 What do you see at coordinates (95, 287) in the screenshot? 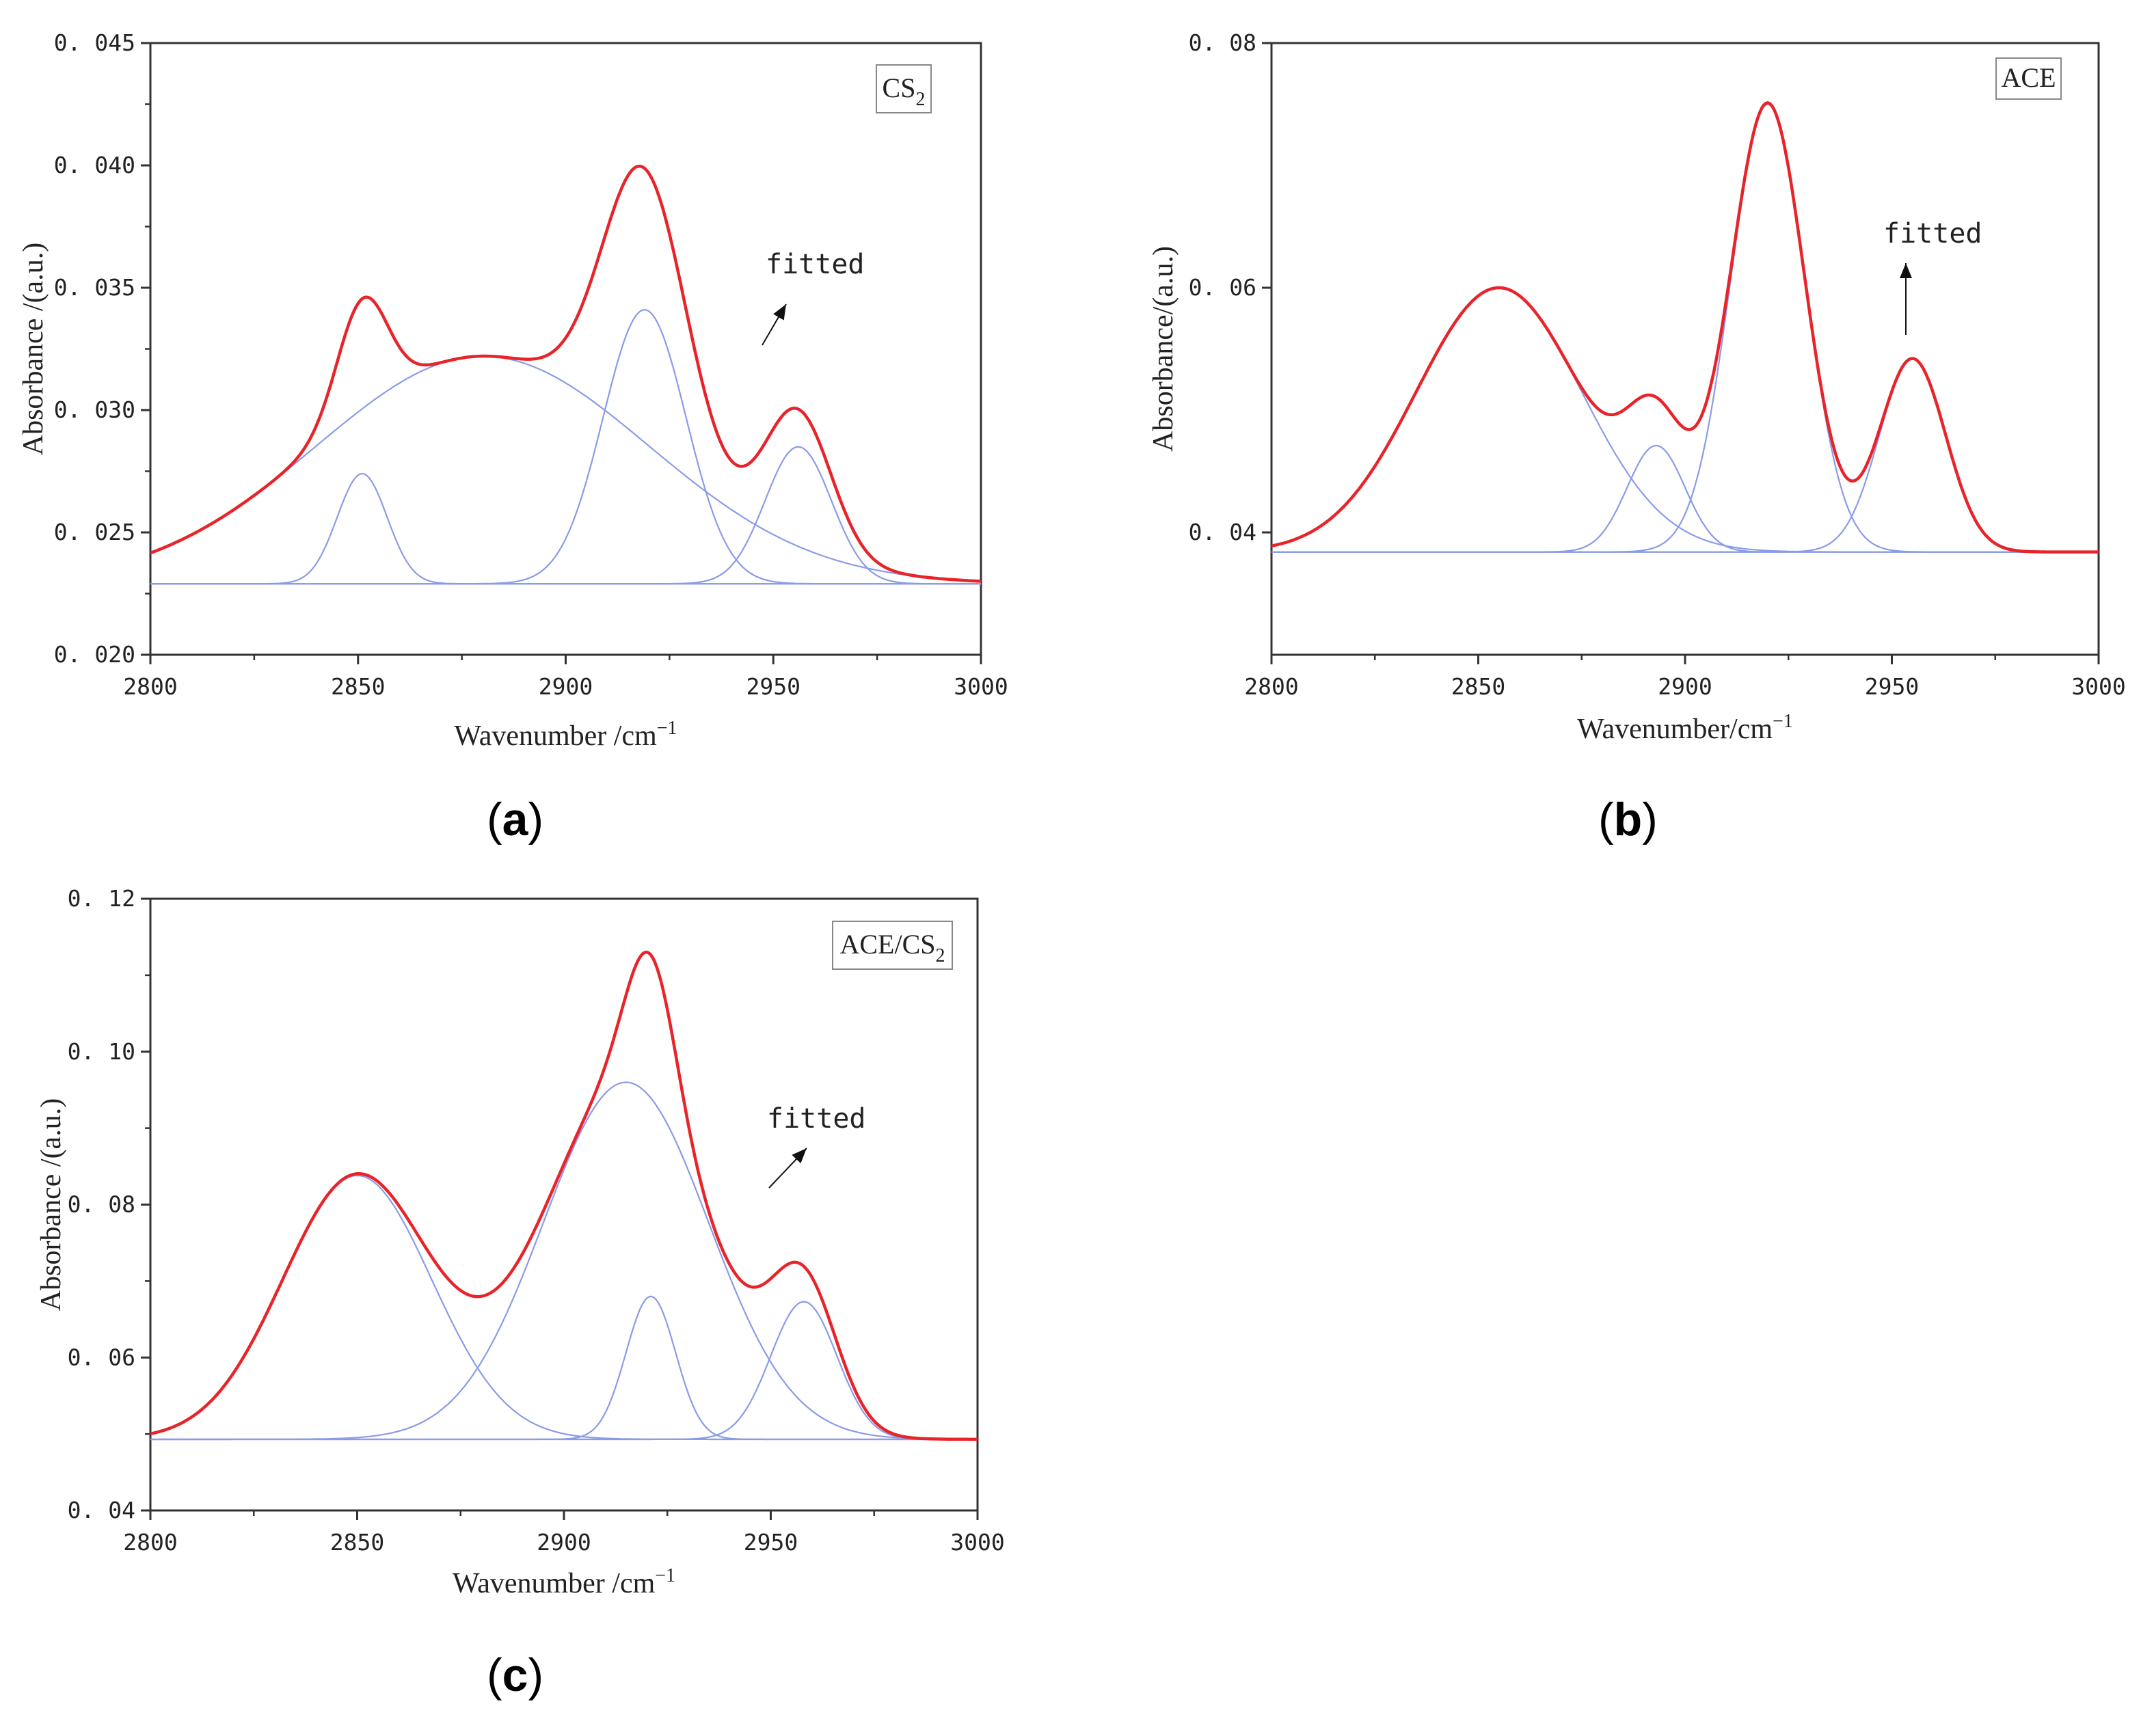
I see `y-tick-label: 0. 035` at bounding box center [95, 287].